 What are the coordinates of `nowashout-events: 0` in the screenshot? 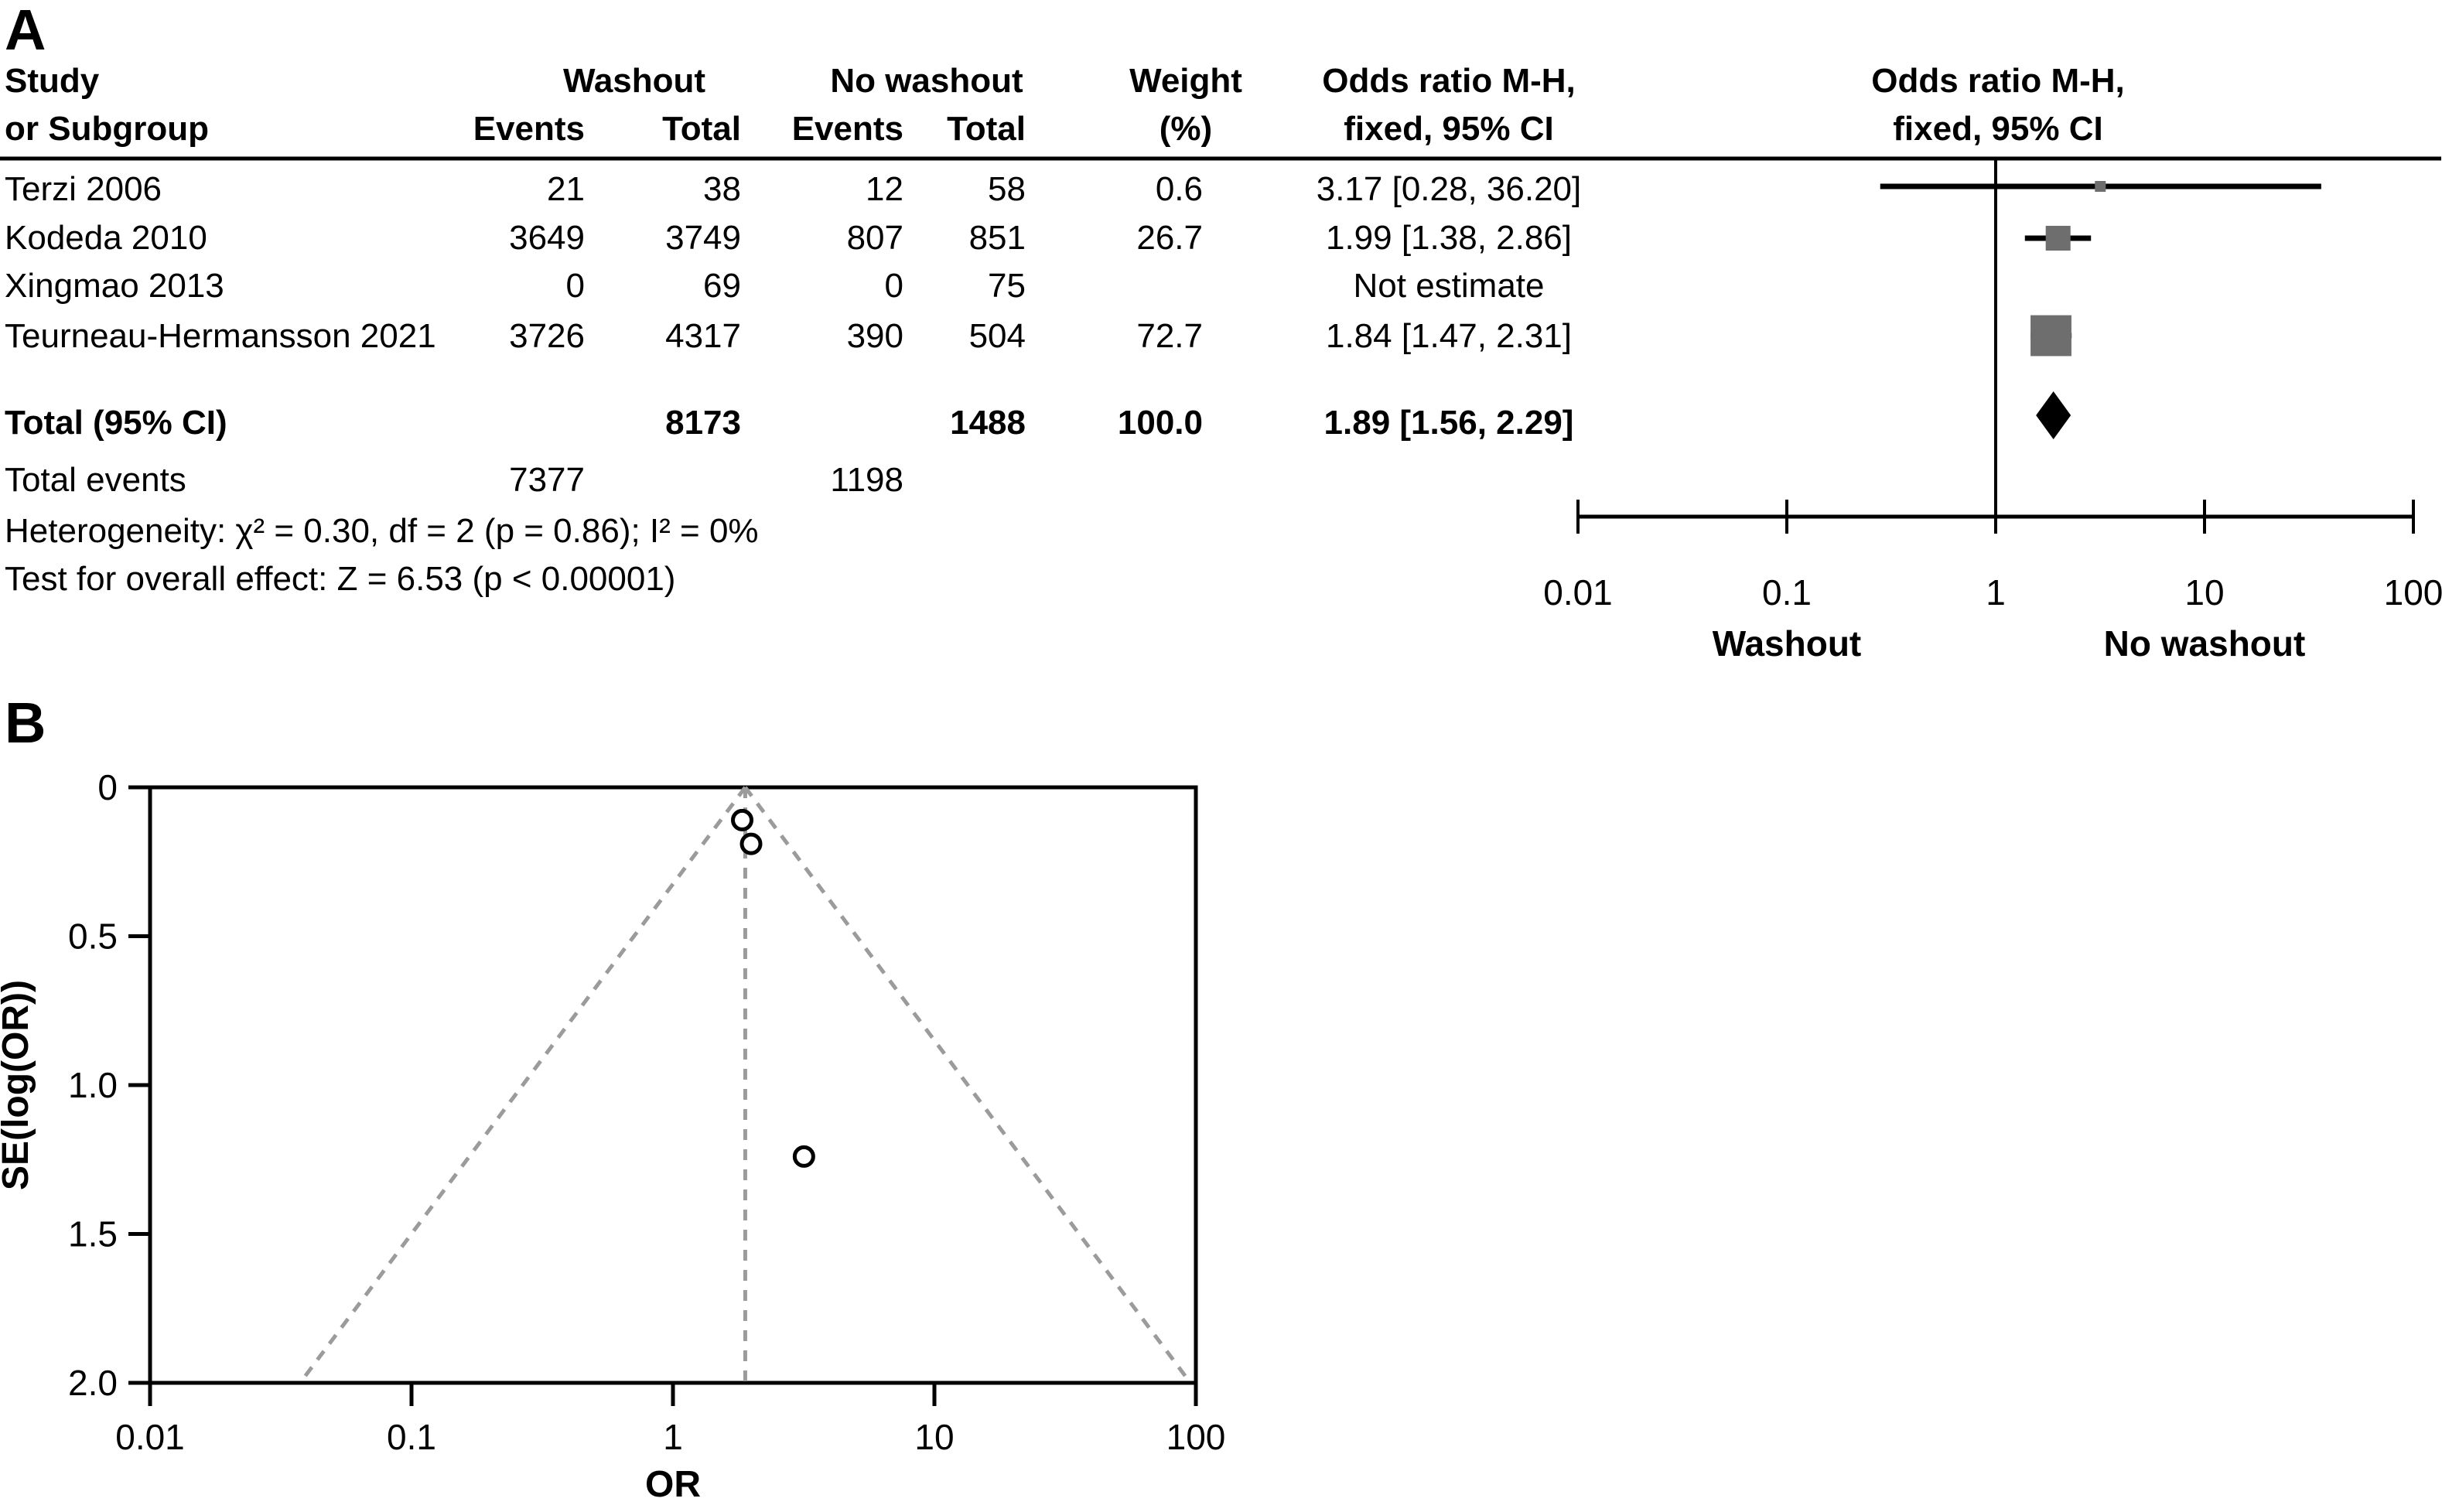 It's located at (893, 286).